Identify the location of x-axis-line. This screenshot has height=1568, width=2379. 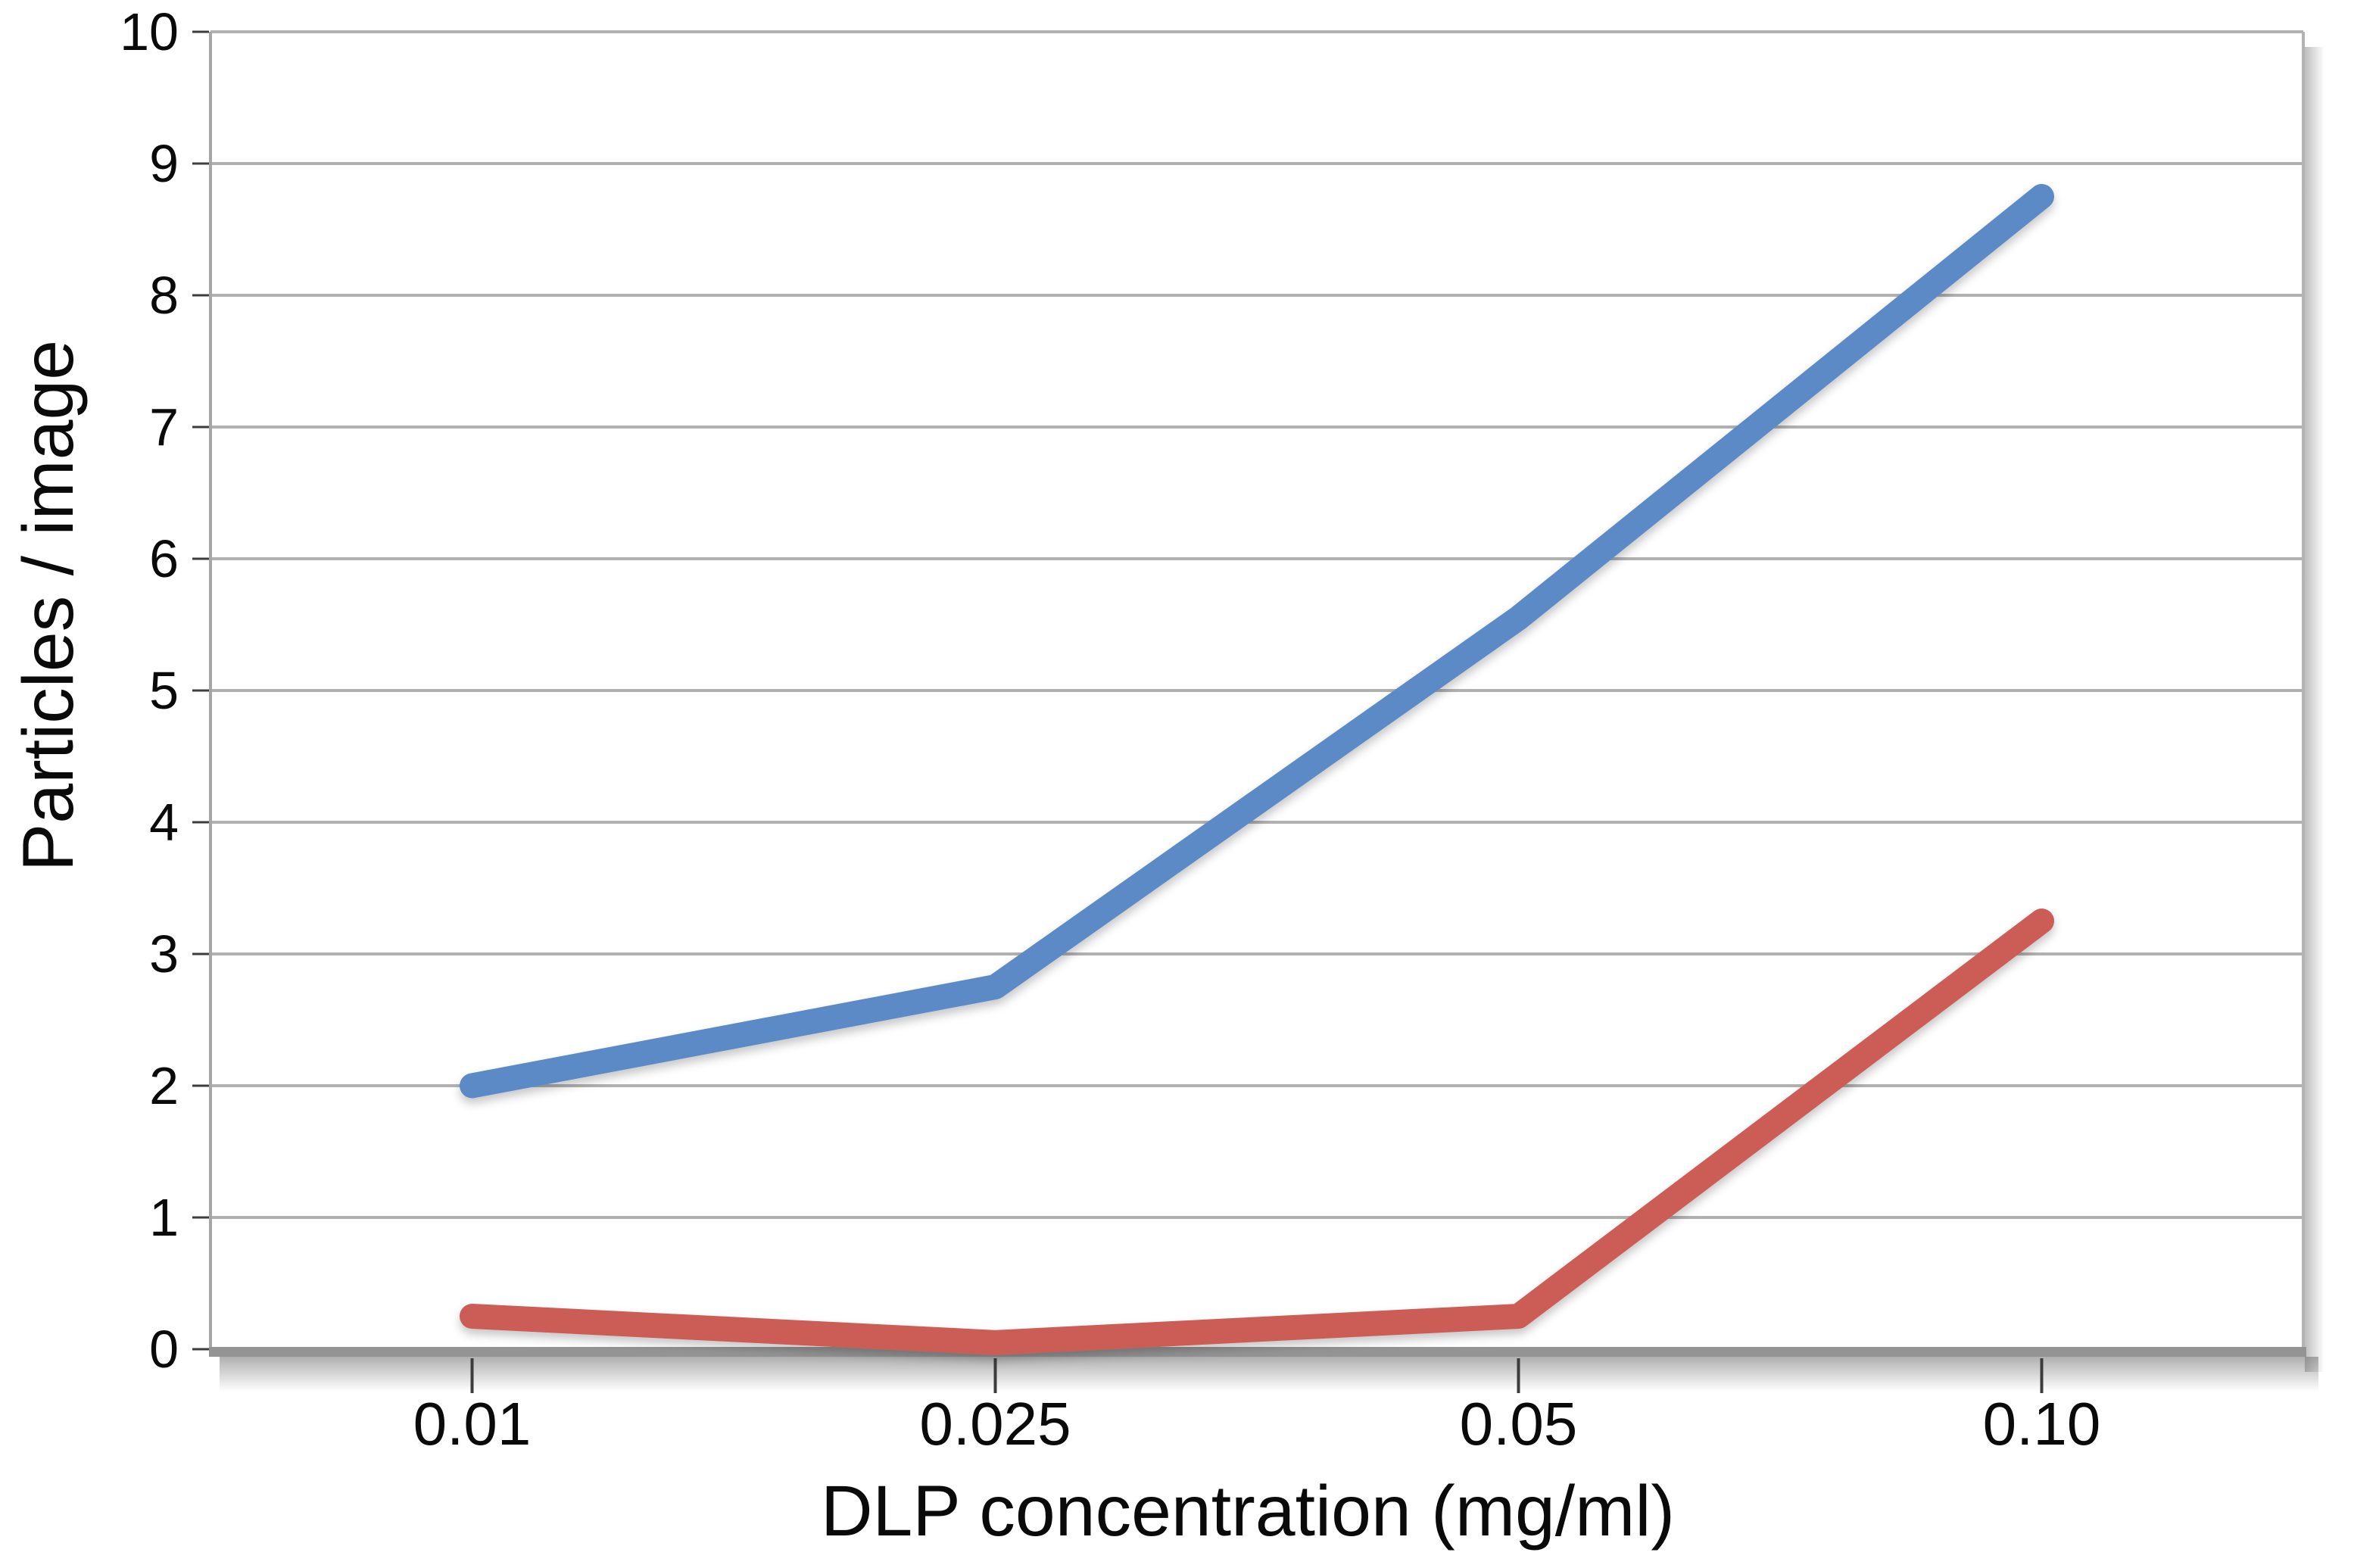
(1257, 1352).